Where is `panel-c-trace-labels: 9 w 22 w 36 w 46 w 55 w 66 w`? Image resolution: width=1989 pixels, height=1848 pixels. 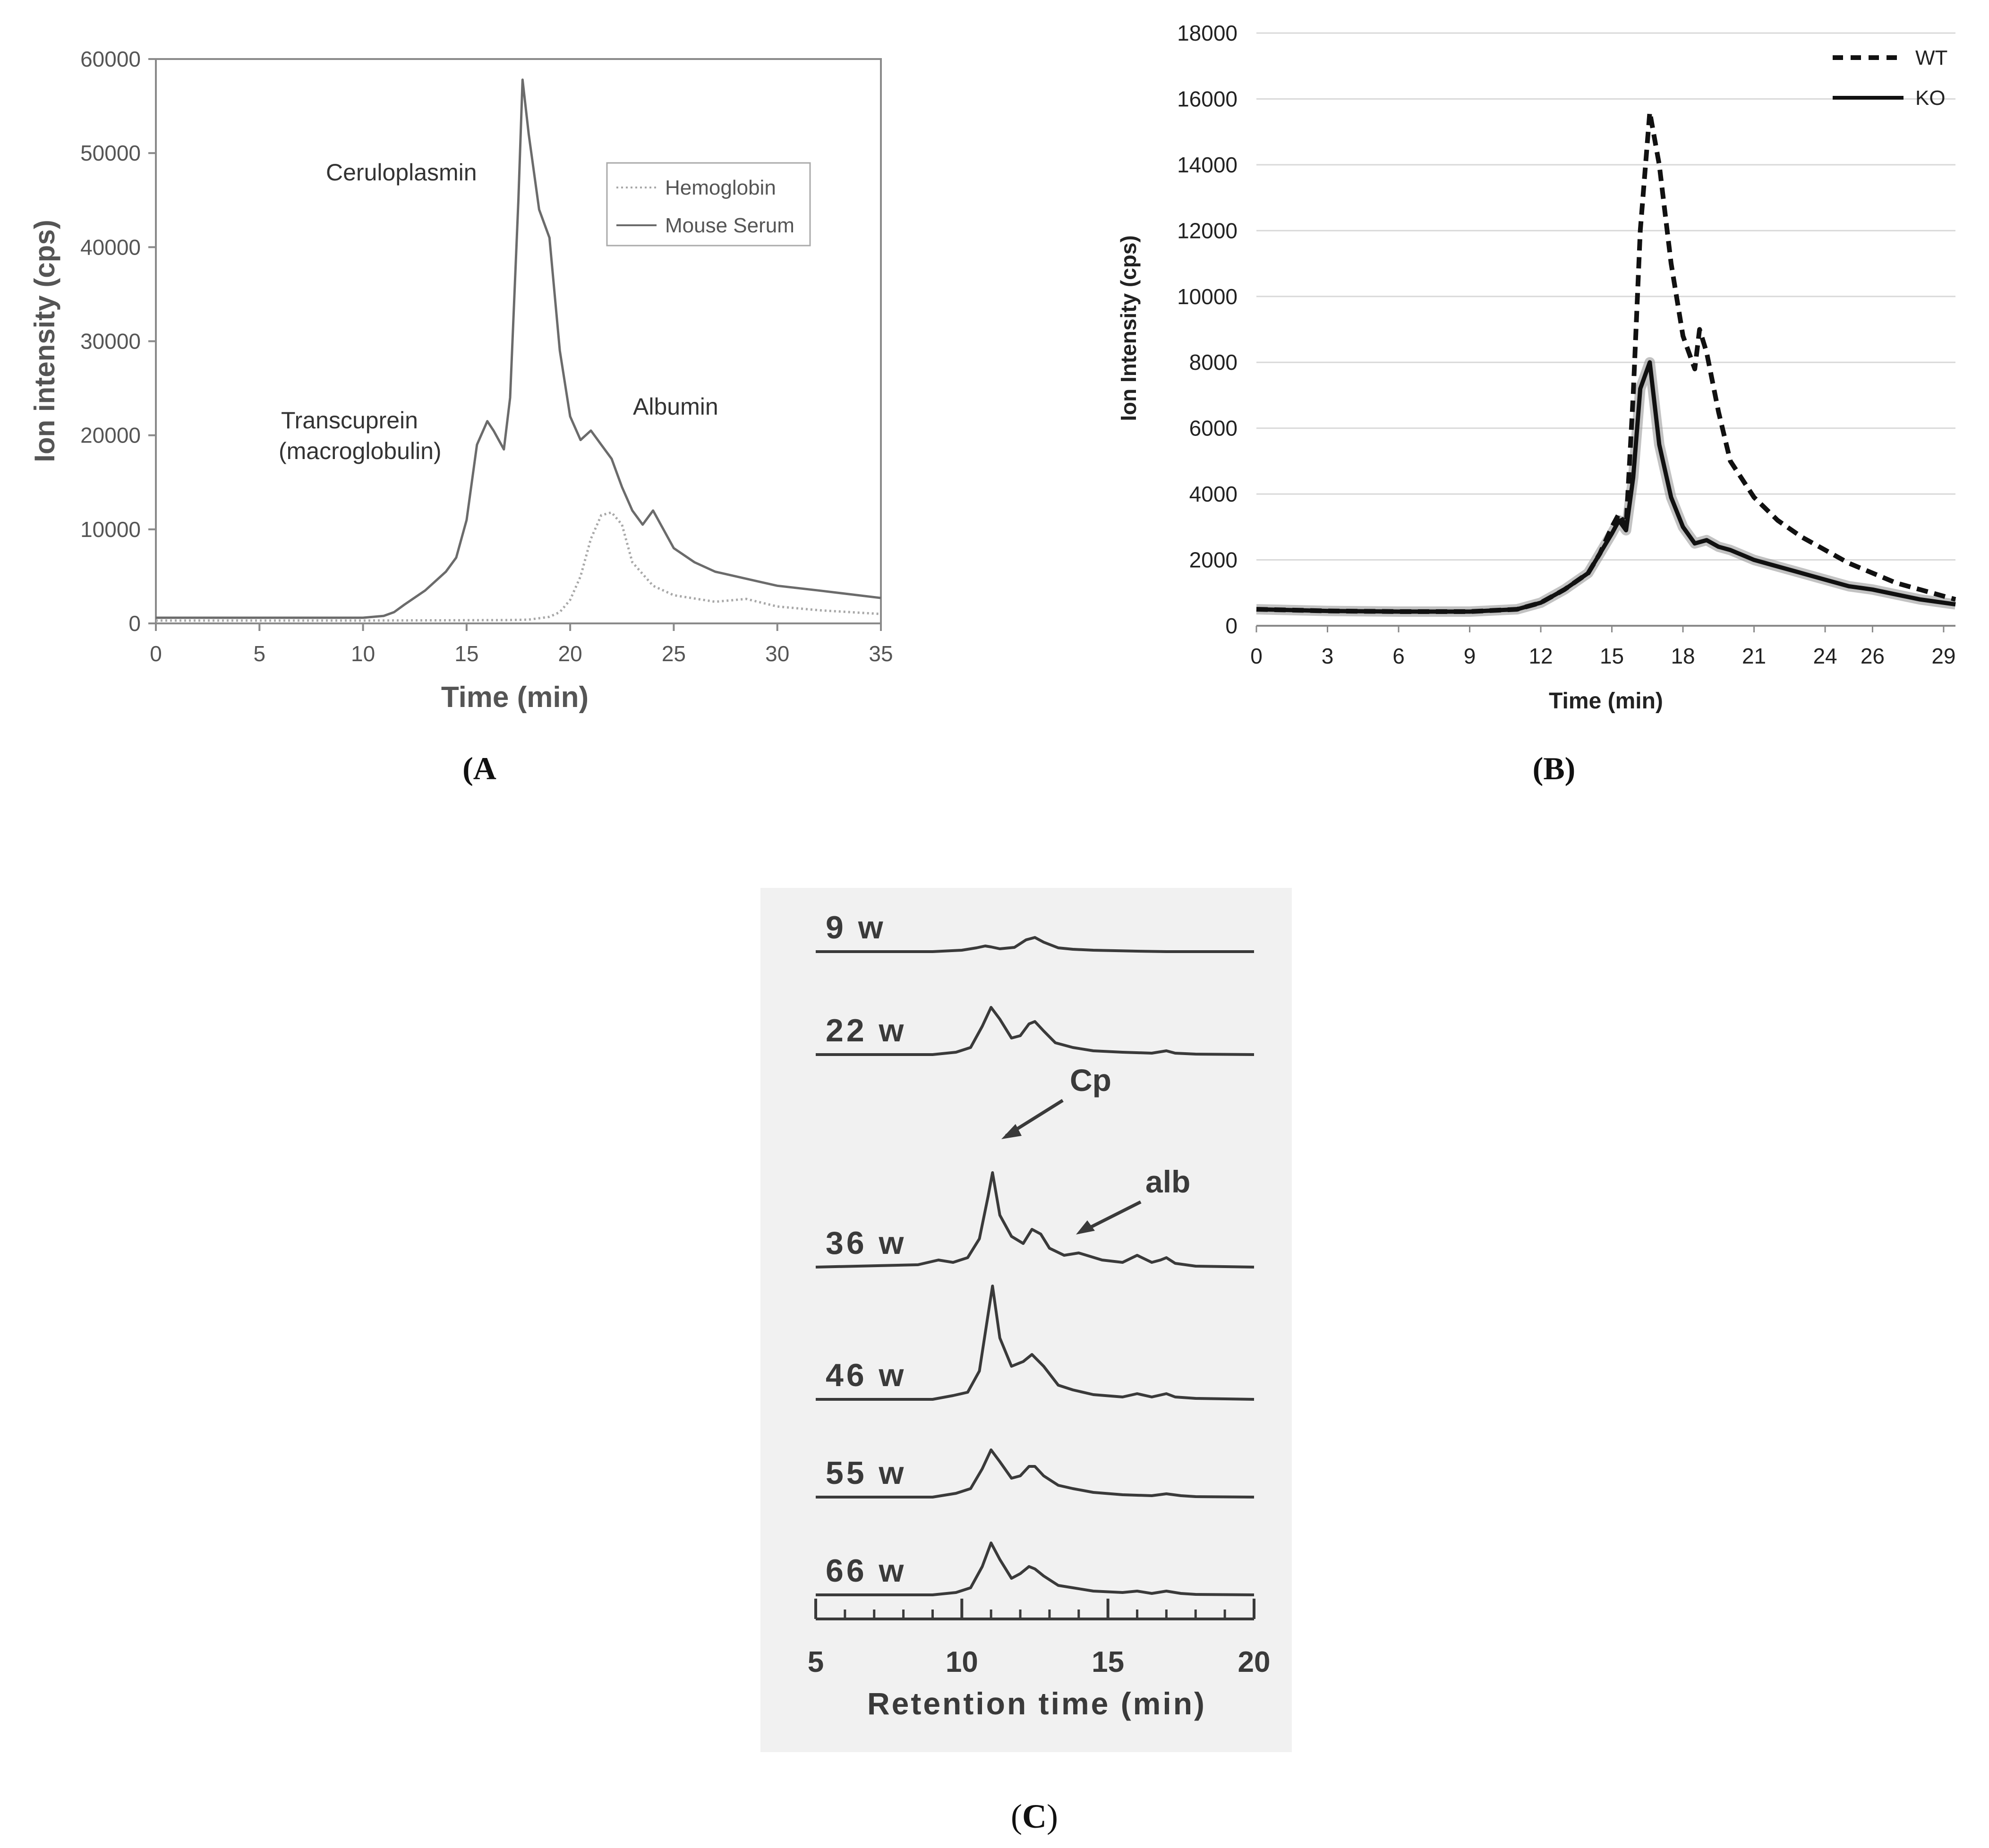 panel-c-trace-labels: 9 w 22 w 36 w 46 w 55 w 66 w is located at coordinates (866, 1249).